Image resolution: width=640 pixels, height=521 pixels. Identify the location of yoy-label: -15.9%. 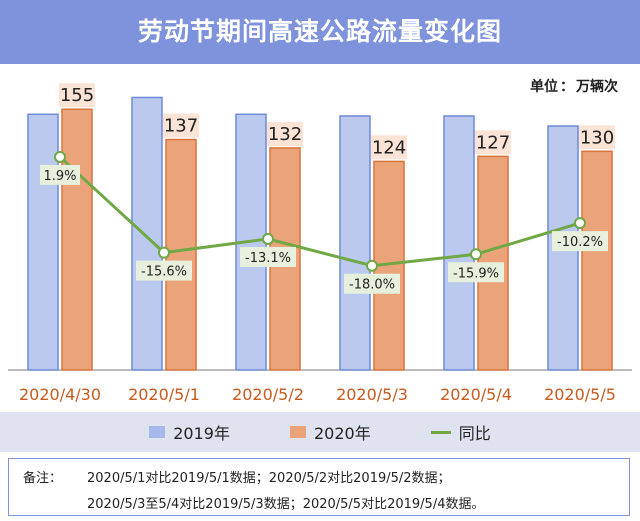
(476, 273).